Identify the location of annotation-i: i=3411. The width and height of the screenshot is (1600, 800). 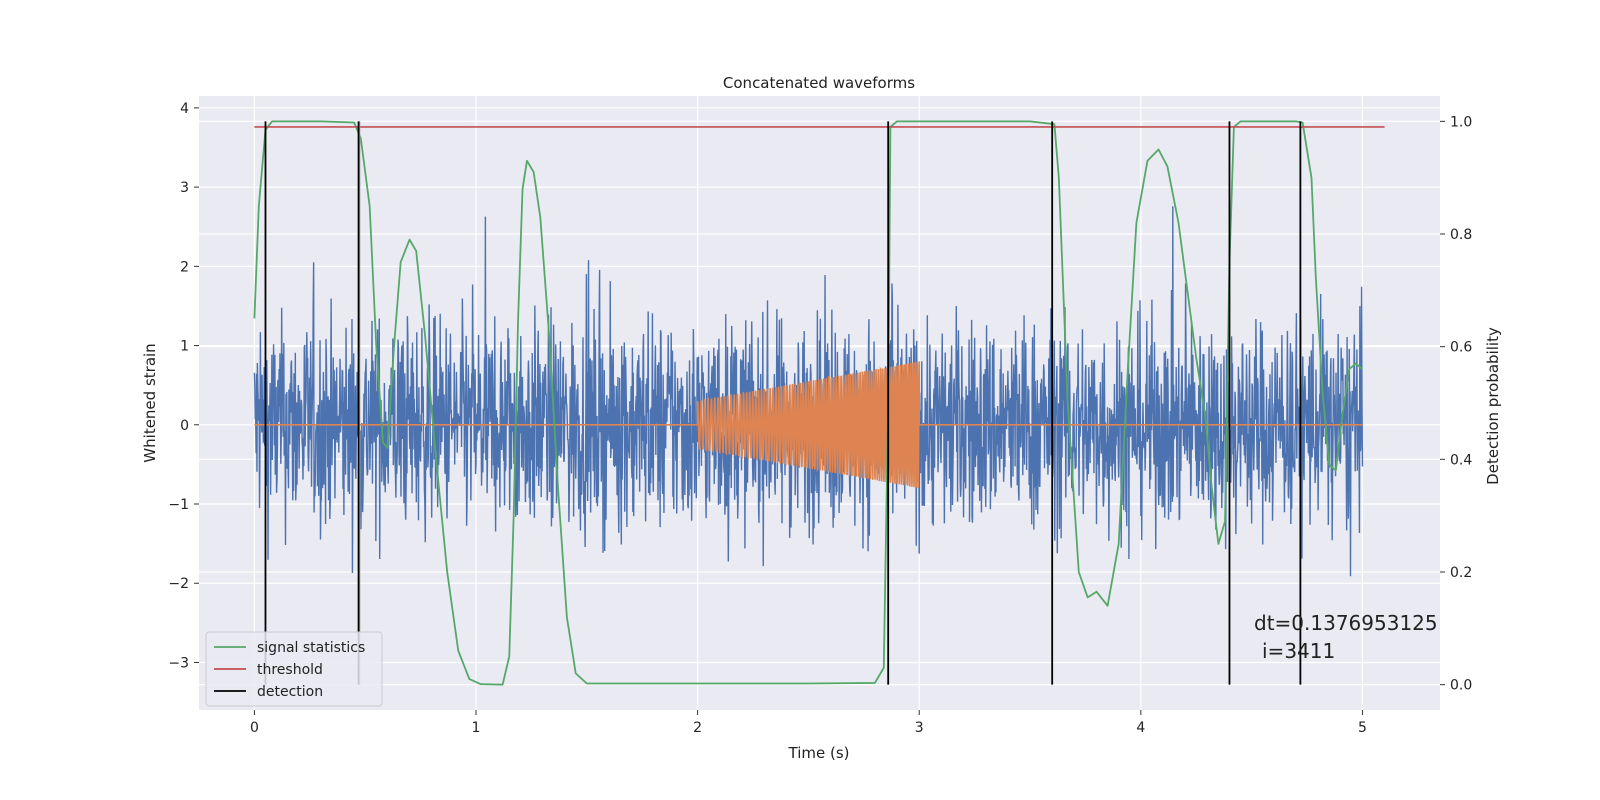
(1298, 651).